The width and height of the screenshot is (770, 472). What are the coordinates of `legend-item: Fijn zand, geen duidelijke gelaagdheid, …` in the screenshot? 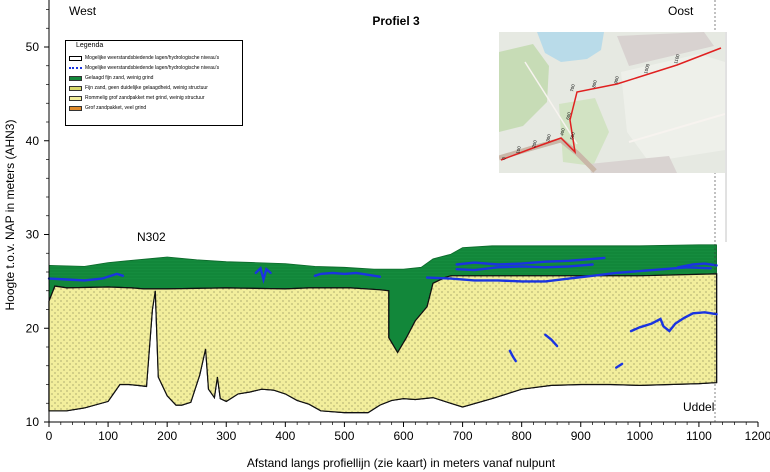 It's located at (138, 88).